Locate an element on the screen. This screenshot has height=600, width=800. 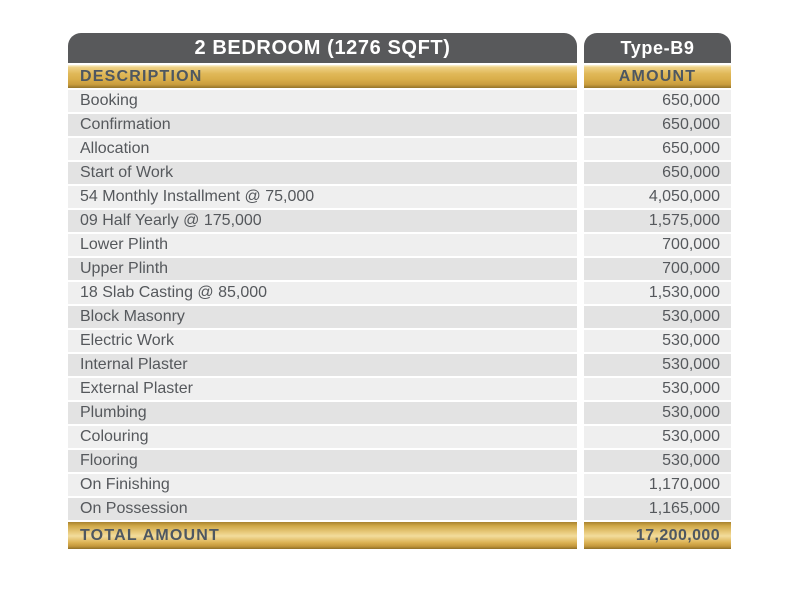
table-row: Block Masonry 530,000 is located at coordinates (399, 317).